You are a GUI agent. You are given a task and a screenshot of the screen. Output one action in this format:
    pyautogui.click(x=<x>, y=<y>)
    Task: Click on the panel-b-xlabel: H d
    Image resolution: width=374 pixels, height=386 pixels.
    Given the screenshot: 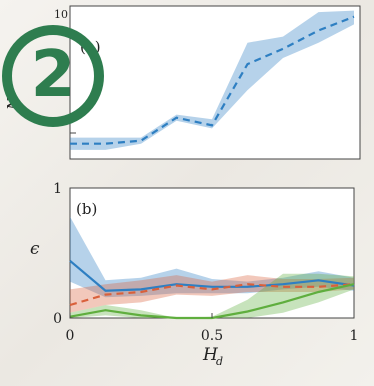 What is the action you would take?
    pyautogui.click(x=212, y=356)
    